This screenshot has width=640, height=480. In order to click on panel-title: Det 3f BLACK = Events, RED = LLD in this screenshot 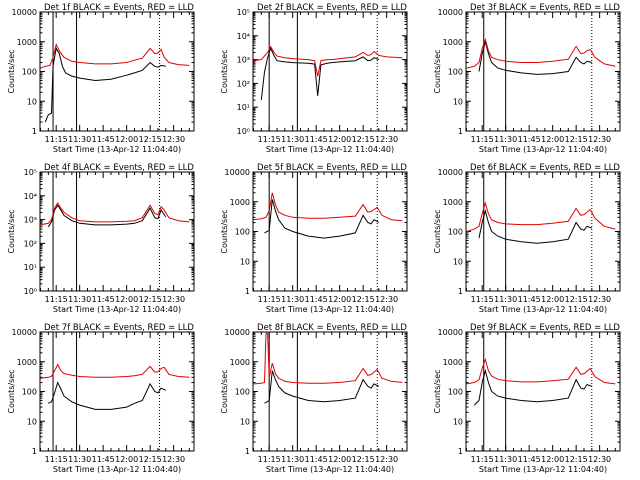, I will do `click(545, 8)`.